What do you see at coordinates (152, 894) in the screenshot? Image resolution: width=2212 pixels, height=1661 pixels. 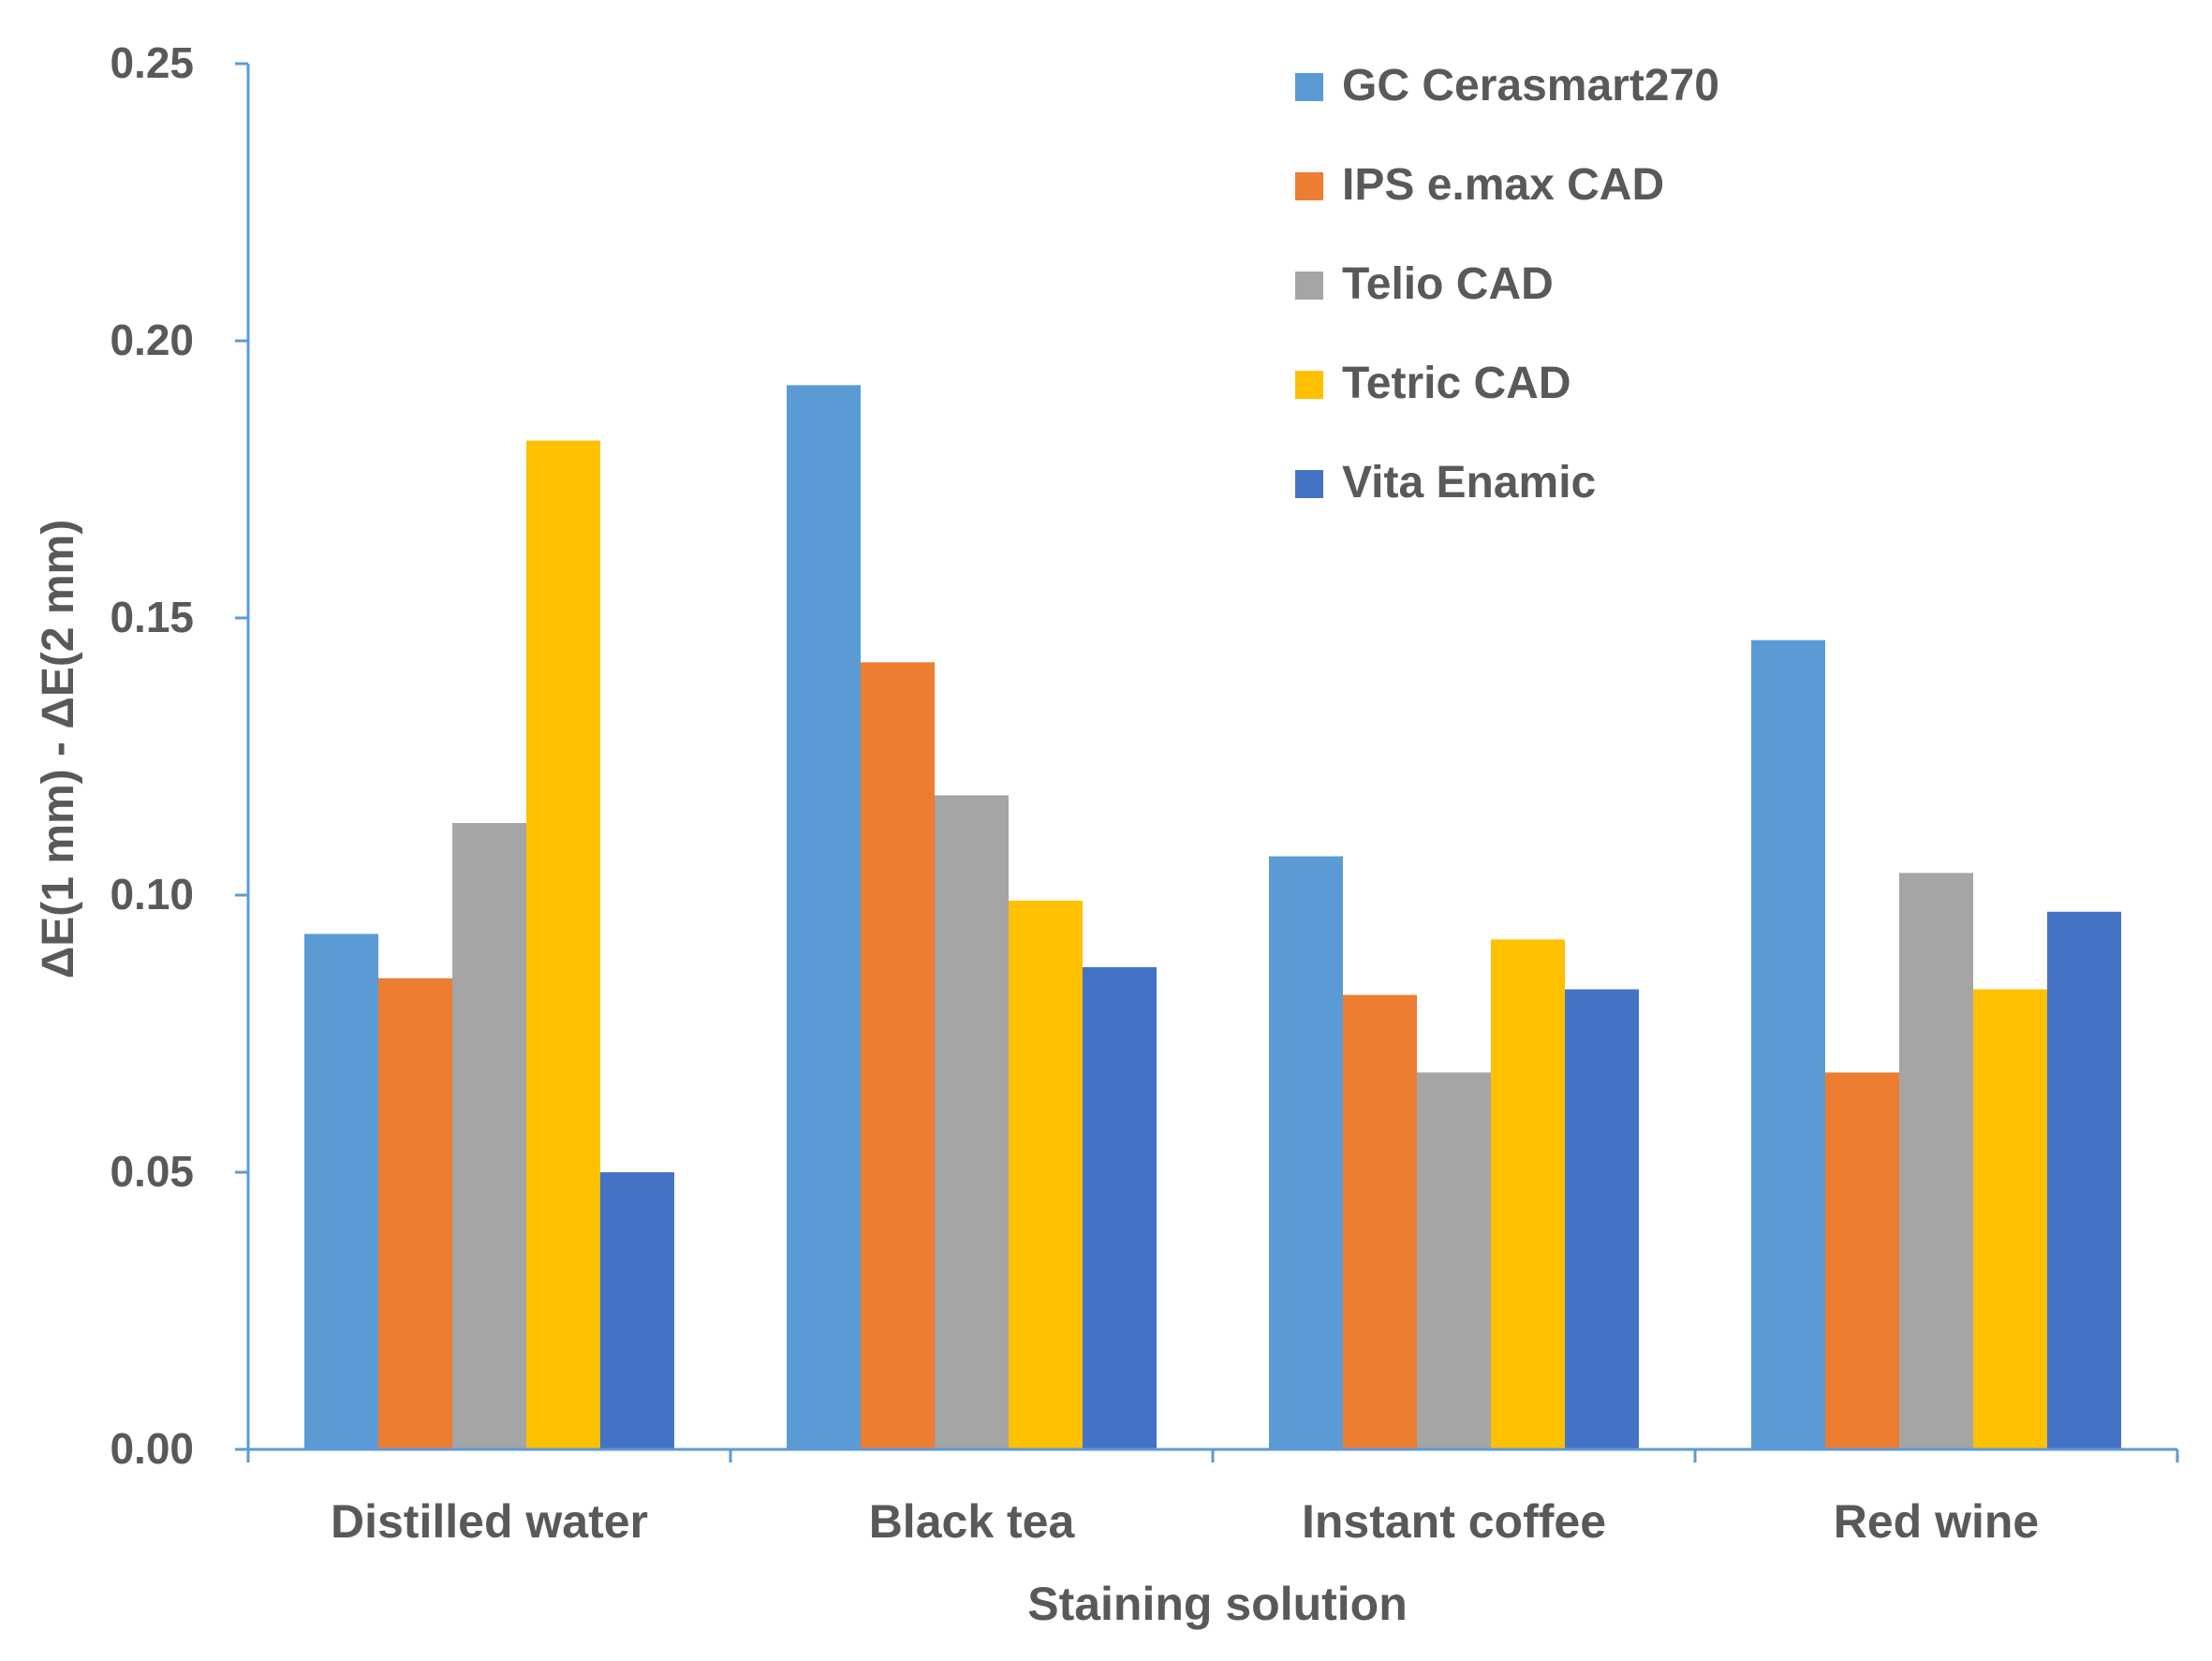 I see `y-tick-label: 0.10` at bounding box center [152, 894].